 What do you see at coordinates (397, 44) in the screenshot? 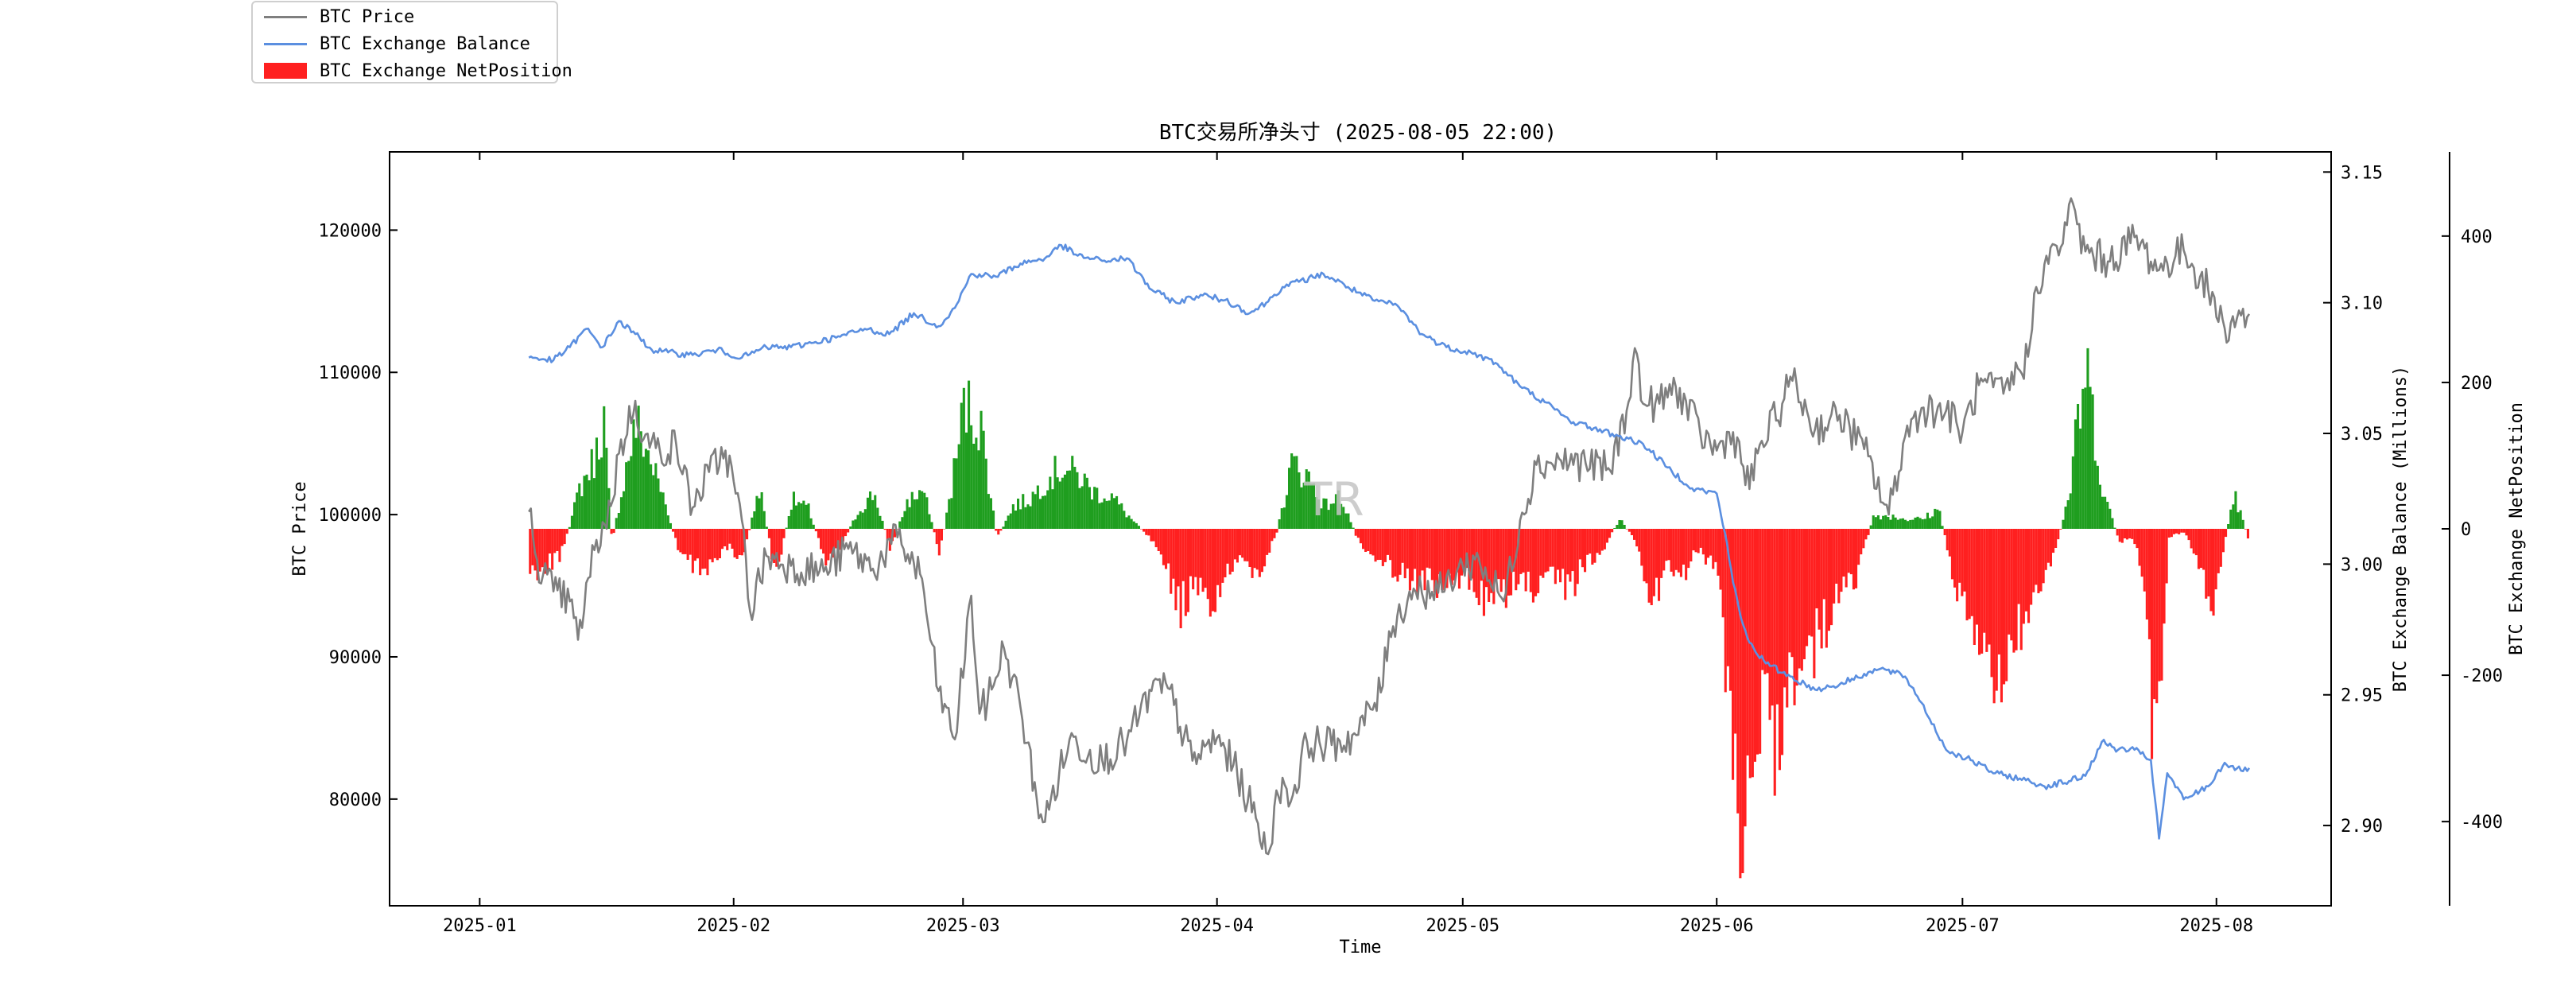
I see `legend-item-balance: BTC Exchange Balance` at bounding box center [397, 44].